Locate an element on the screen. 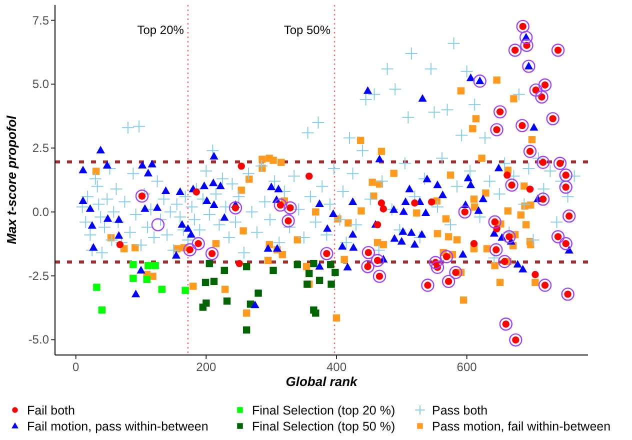 This screenshot has height=440, width=632. x-tick-label: 0 is located at coordinates (76, 367).